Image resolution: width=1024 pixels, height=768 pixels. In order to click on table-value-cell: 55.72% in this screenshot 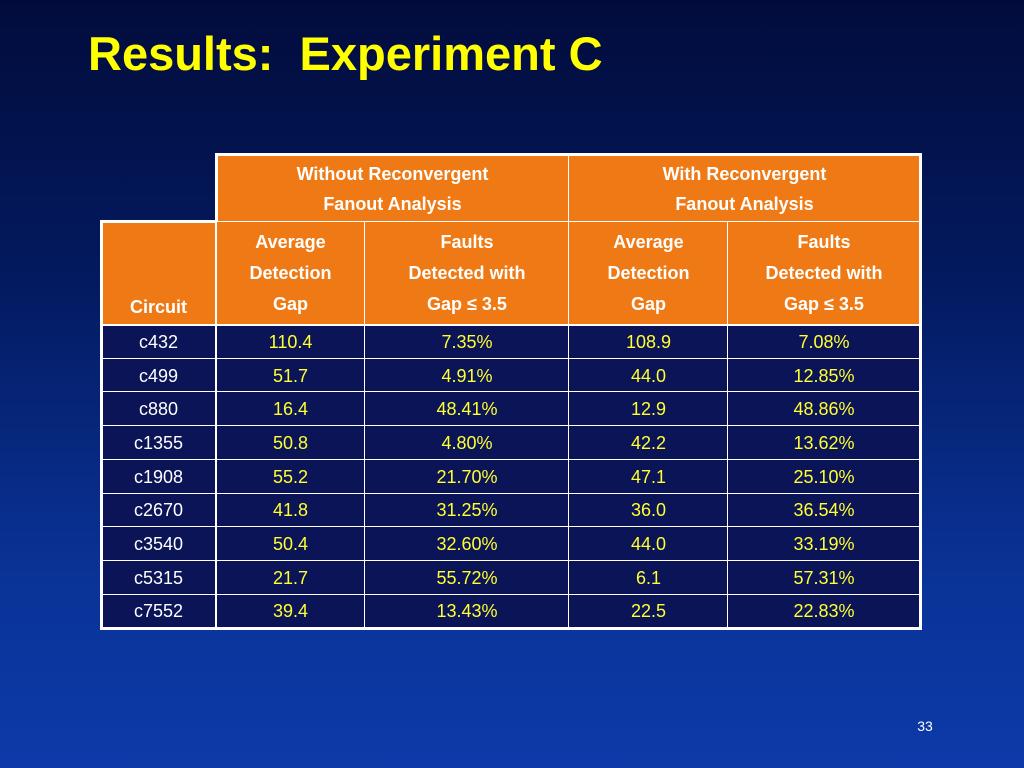, I will do `click(467, 577)`.